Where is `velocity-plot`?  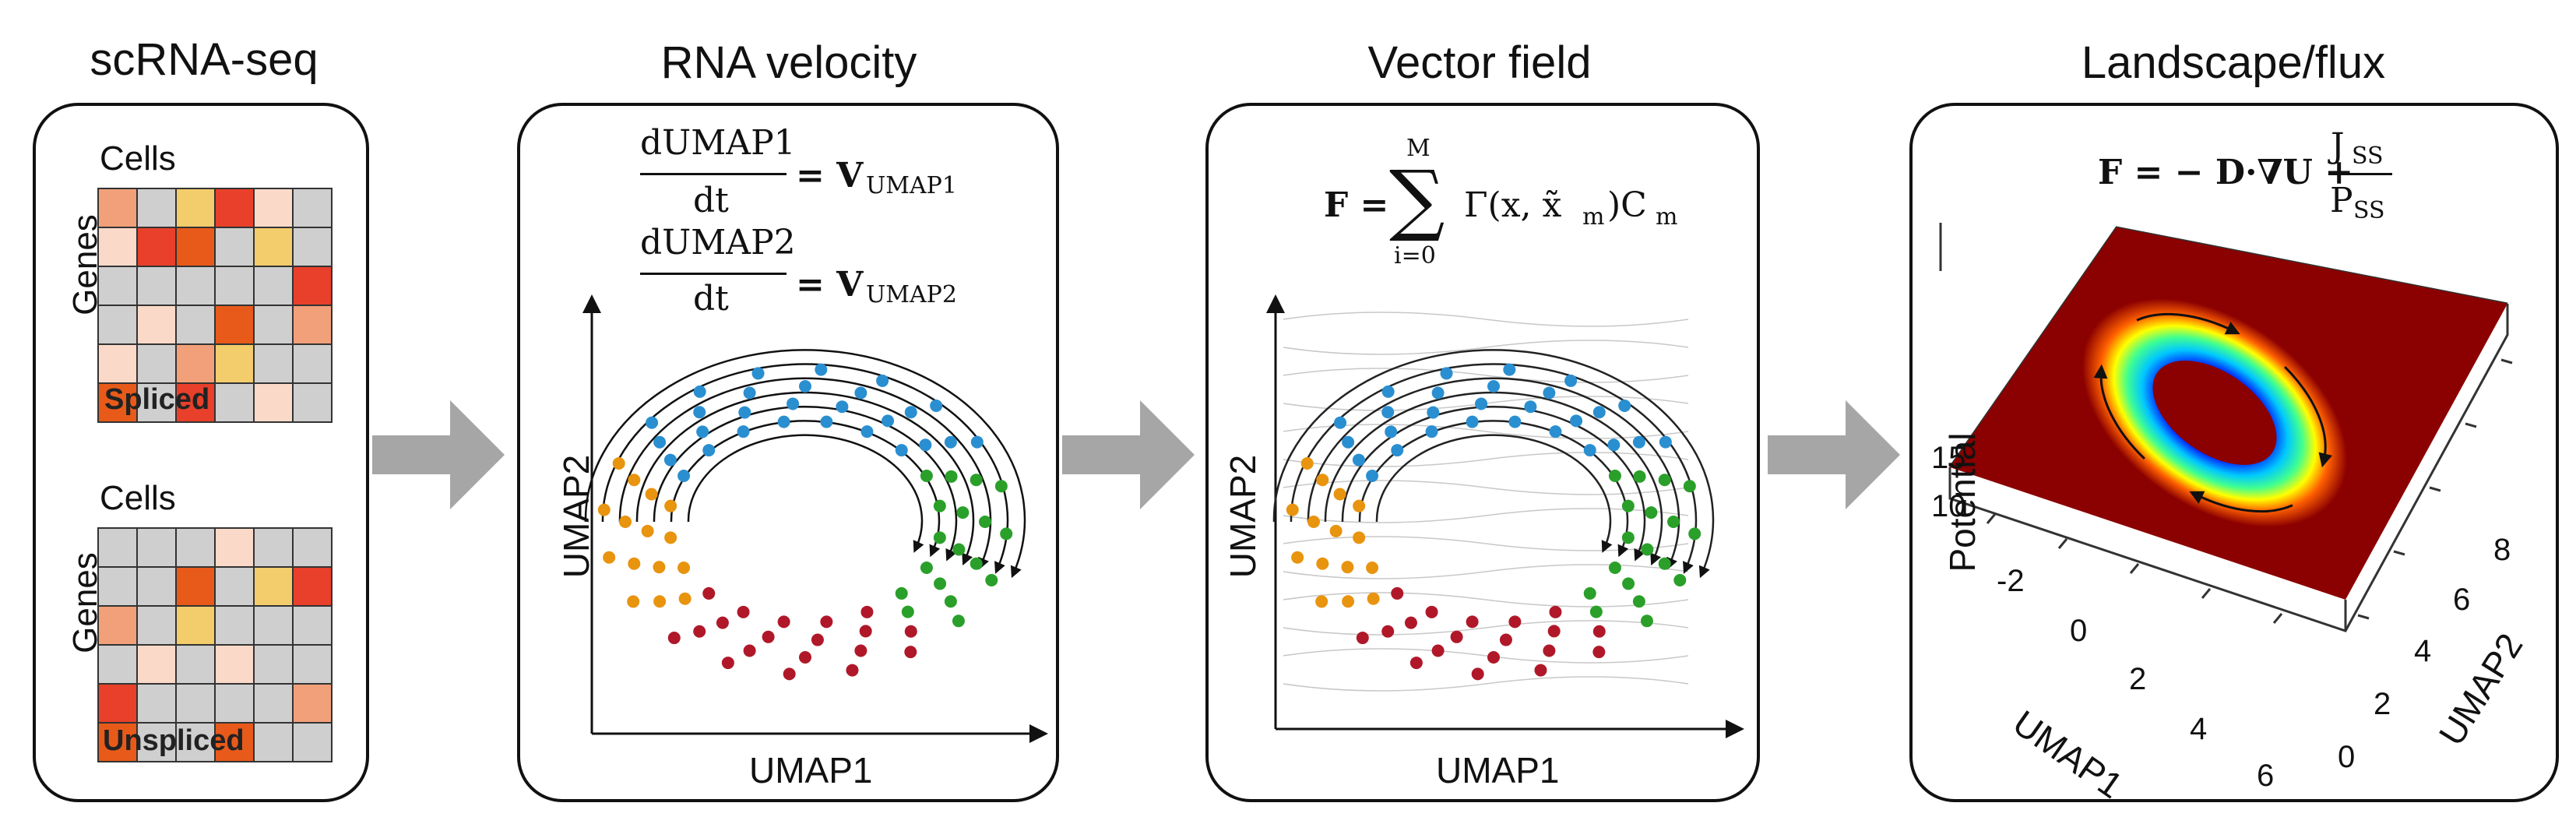
velocity-plot is located at coordinates (815, 518).